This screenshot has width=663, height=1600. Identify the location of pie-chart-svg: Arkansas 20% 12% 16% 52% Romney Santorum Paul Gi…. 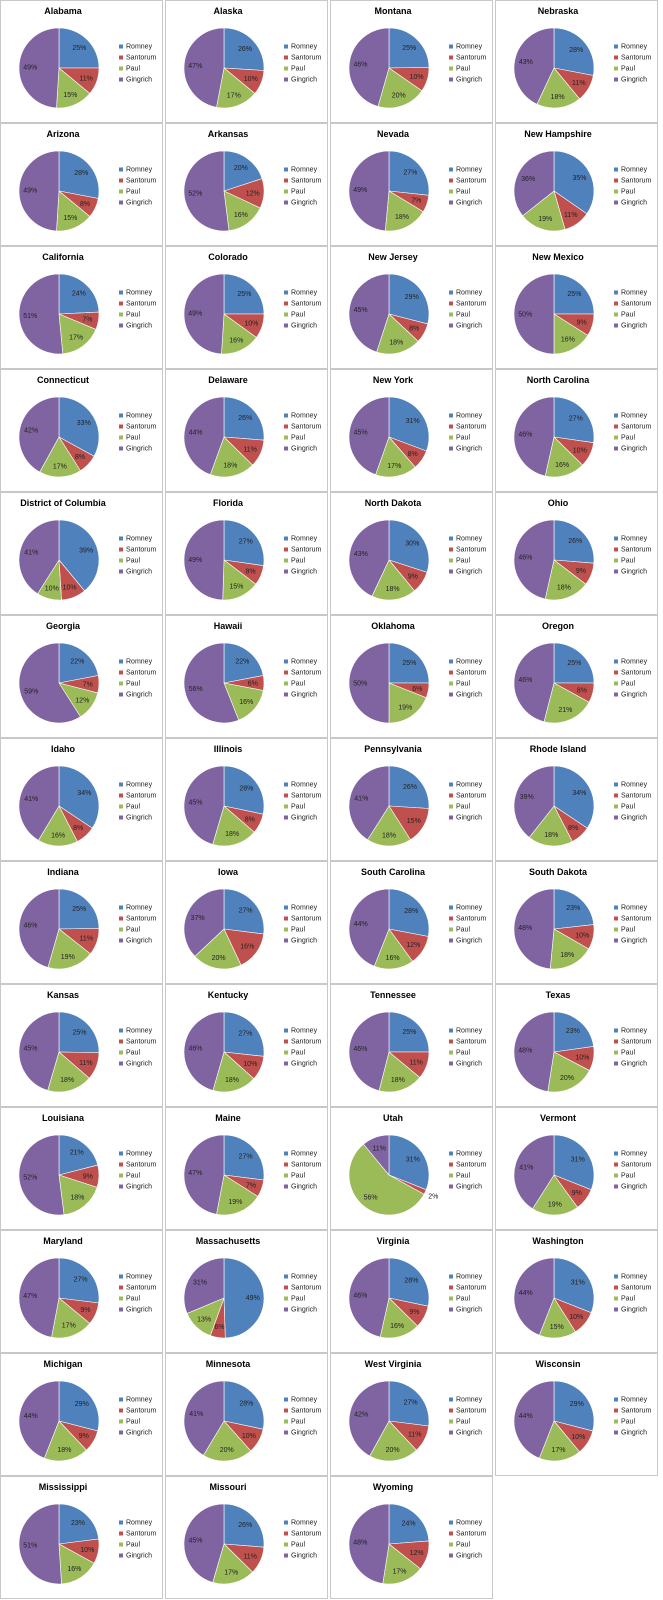
(252, 180).